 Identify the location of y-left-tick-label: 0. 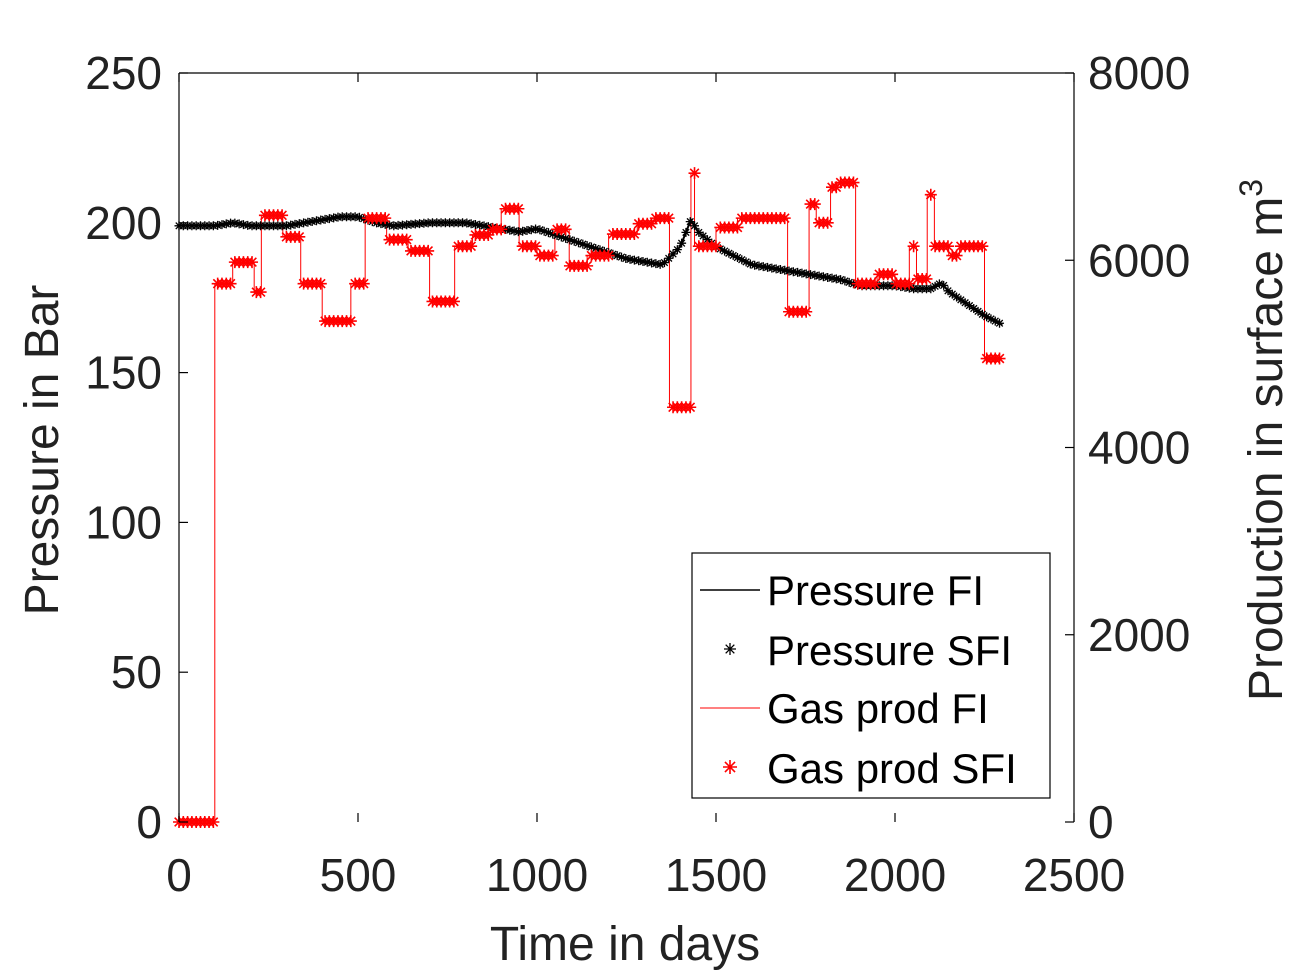
(149, 822).